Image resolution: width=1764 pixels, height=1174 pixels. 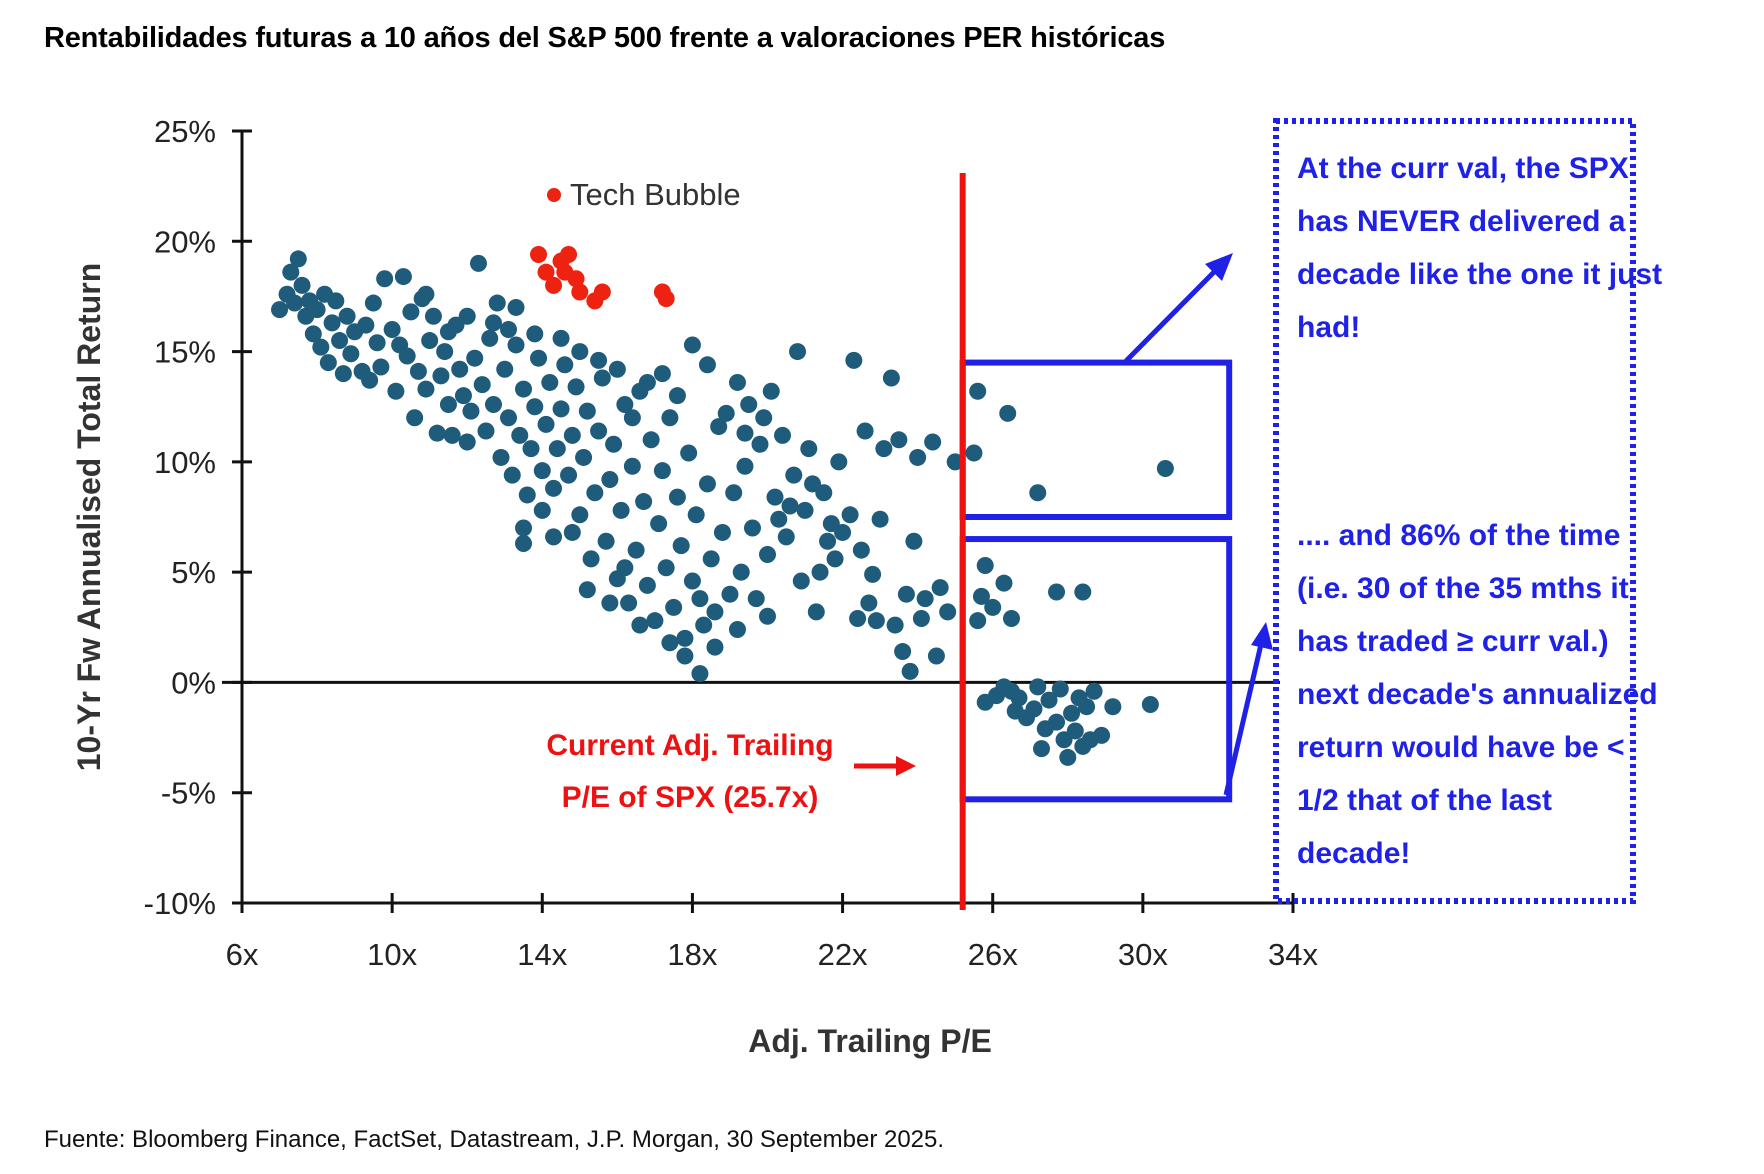 What do you see at coordinates (870, 1041) in the screenshot?
I see `x-axis-title: Adj. Trailing P/E` at bounding box center [870, 1041].